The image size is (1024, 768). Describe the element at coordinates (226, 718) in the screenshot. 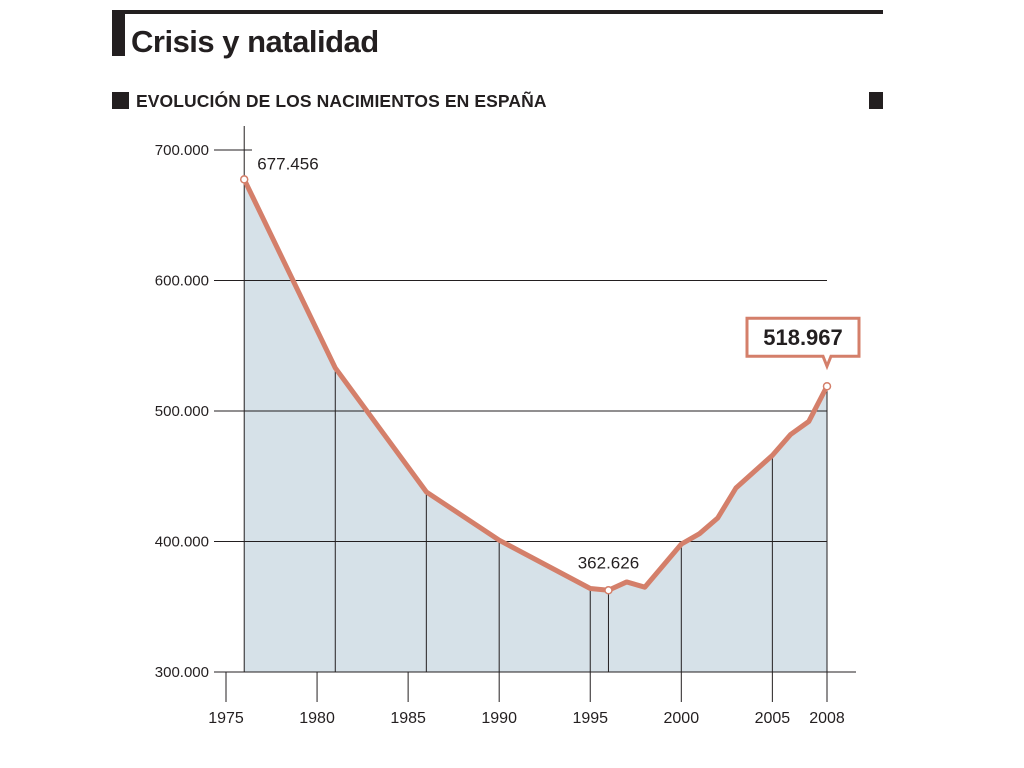

I see `x-tick-label: 1975` at that location.